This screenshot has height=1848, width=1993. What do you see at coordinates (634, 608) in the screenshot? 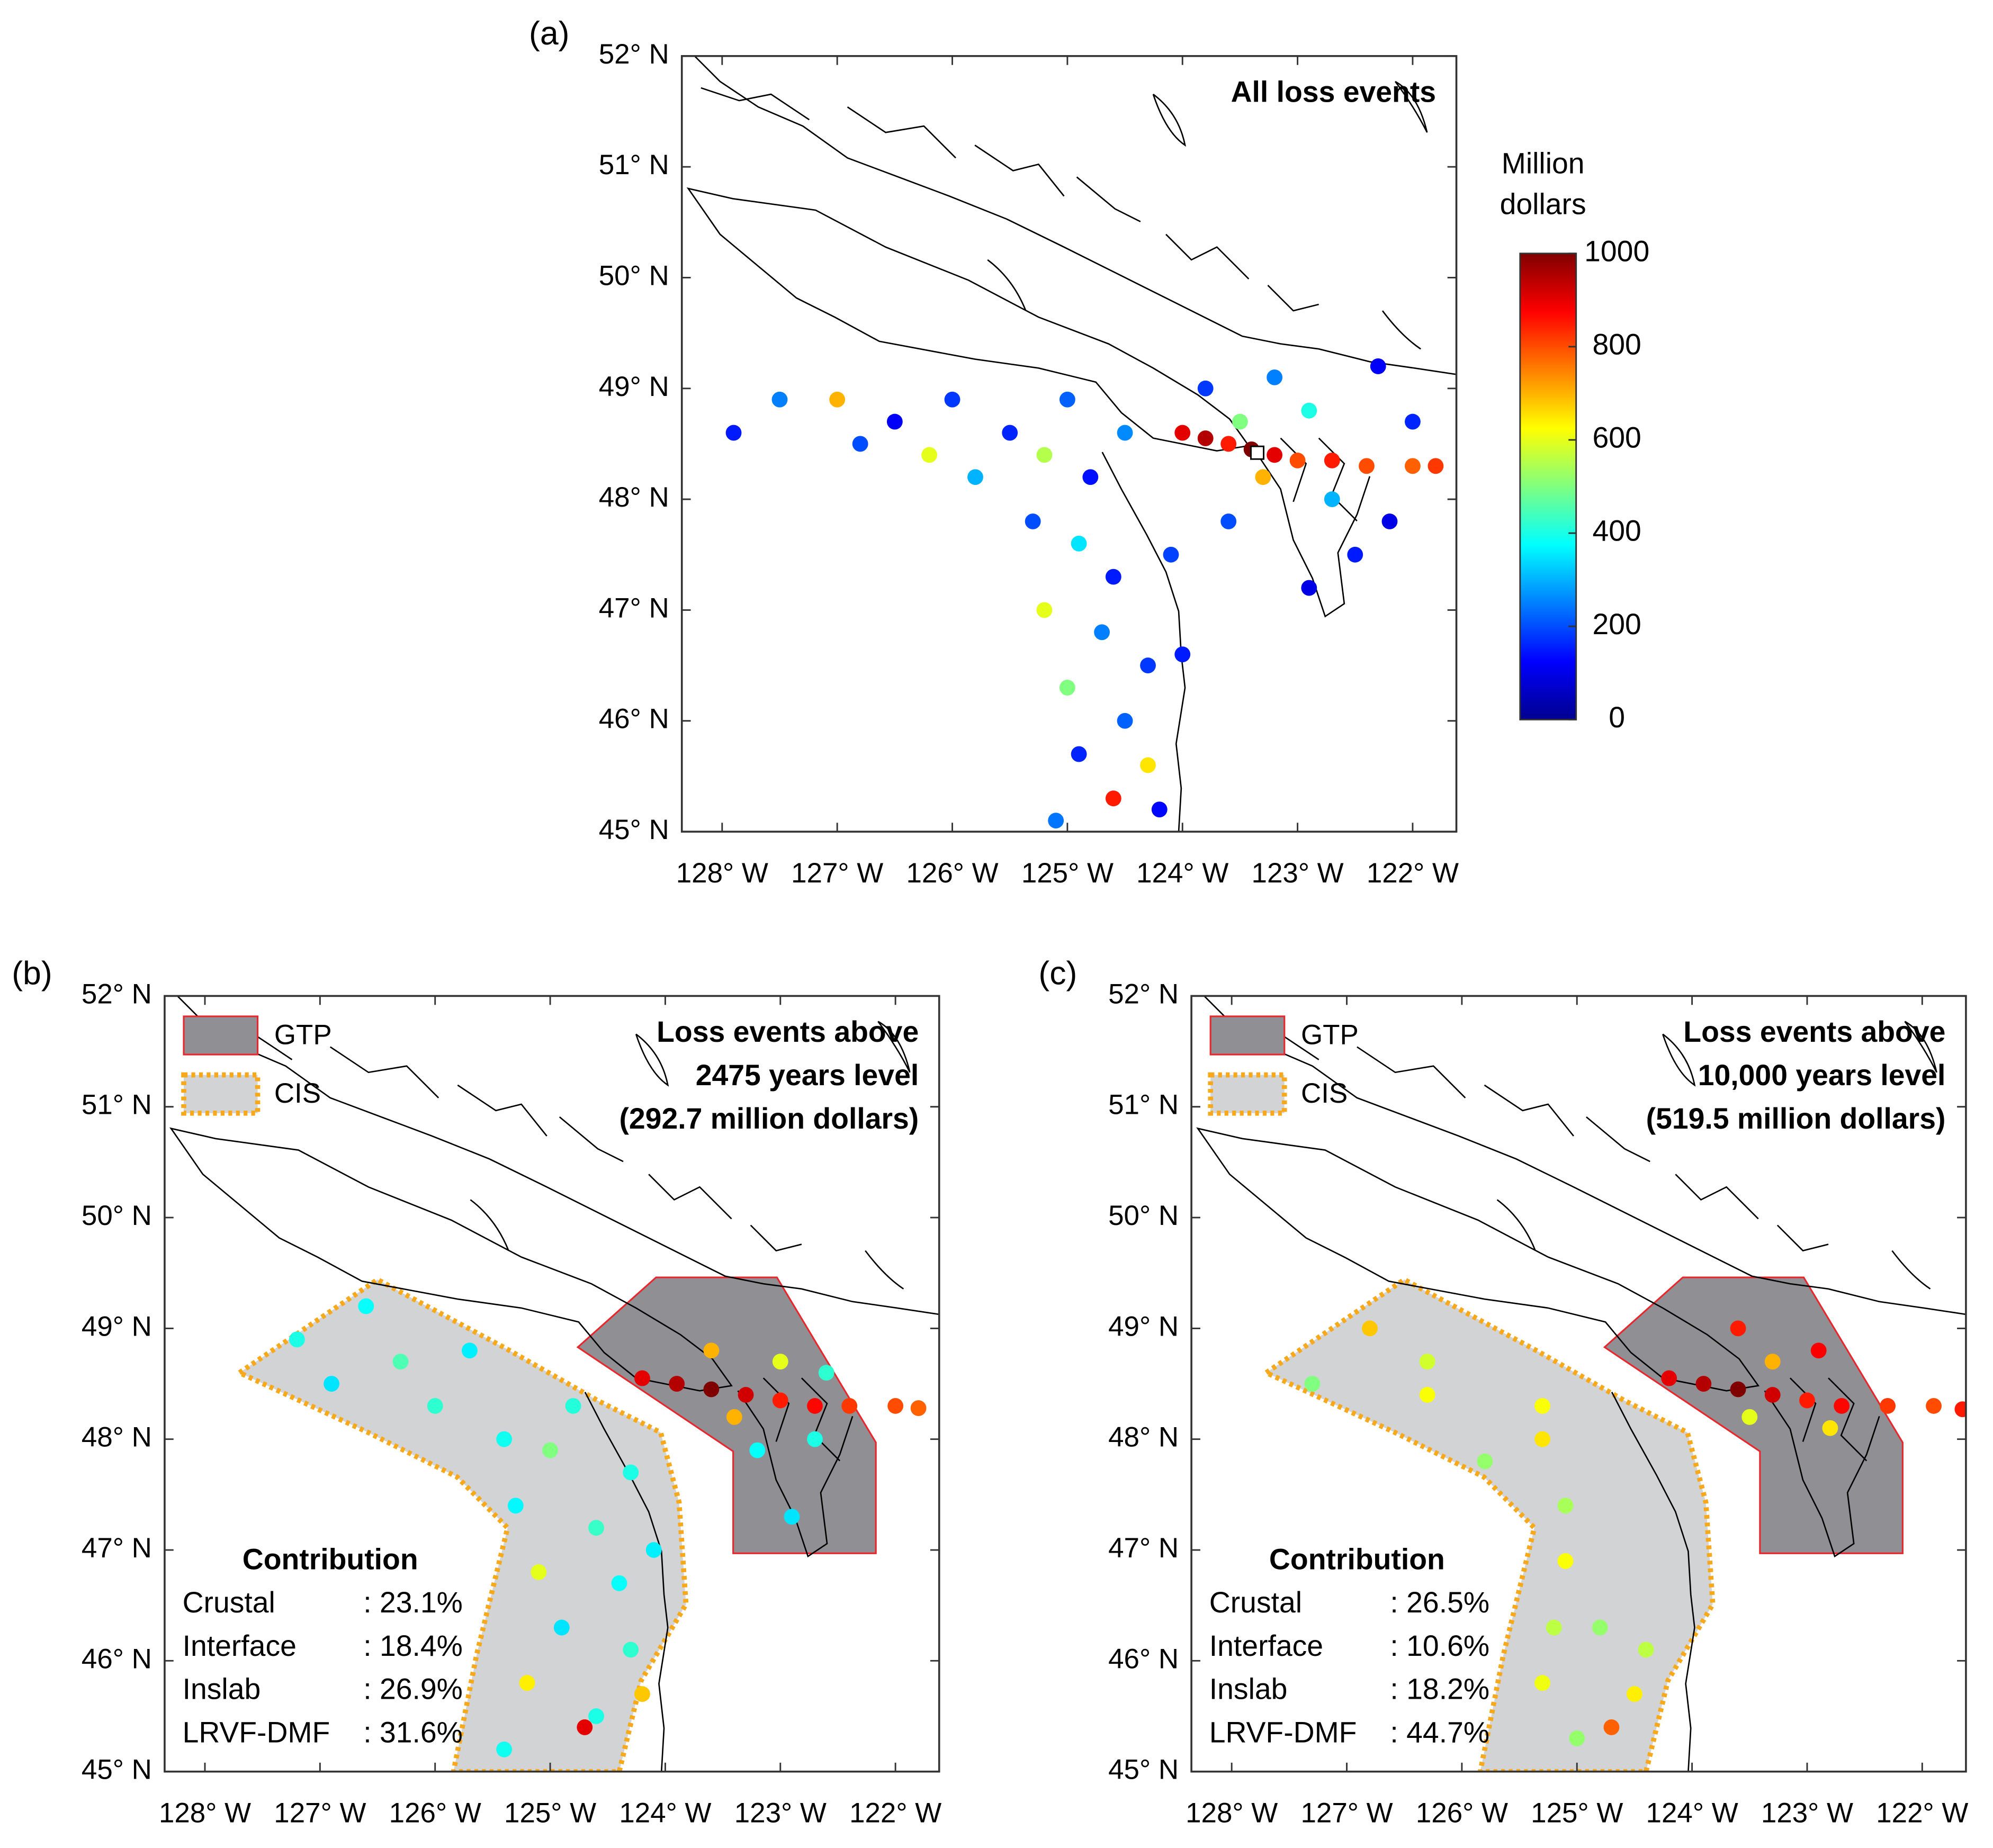
I see `y-tick-label: 47° N` at bounding box center [634, 608].